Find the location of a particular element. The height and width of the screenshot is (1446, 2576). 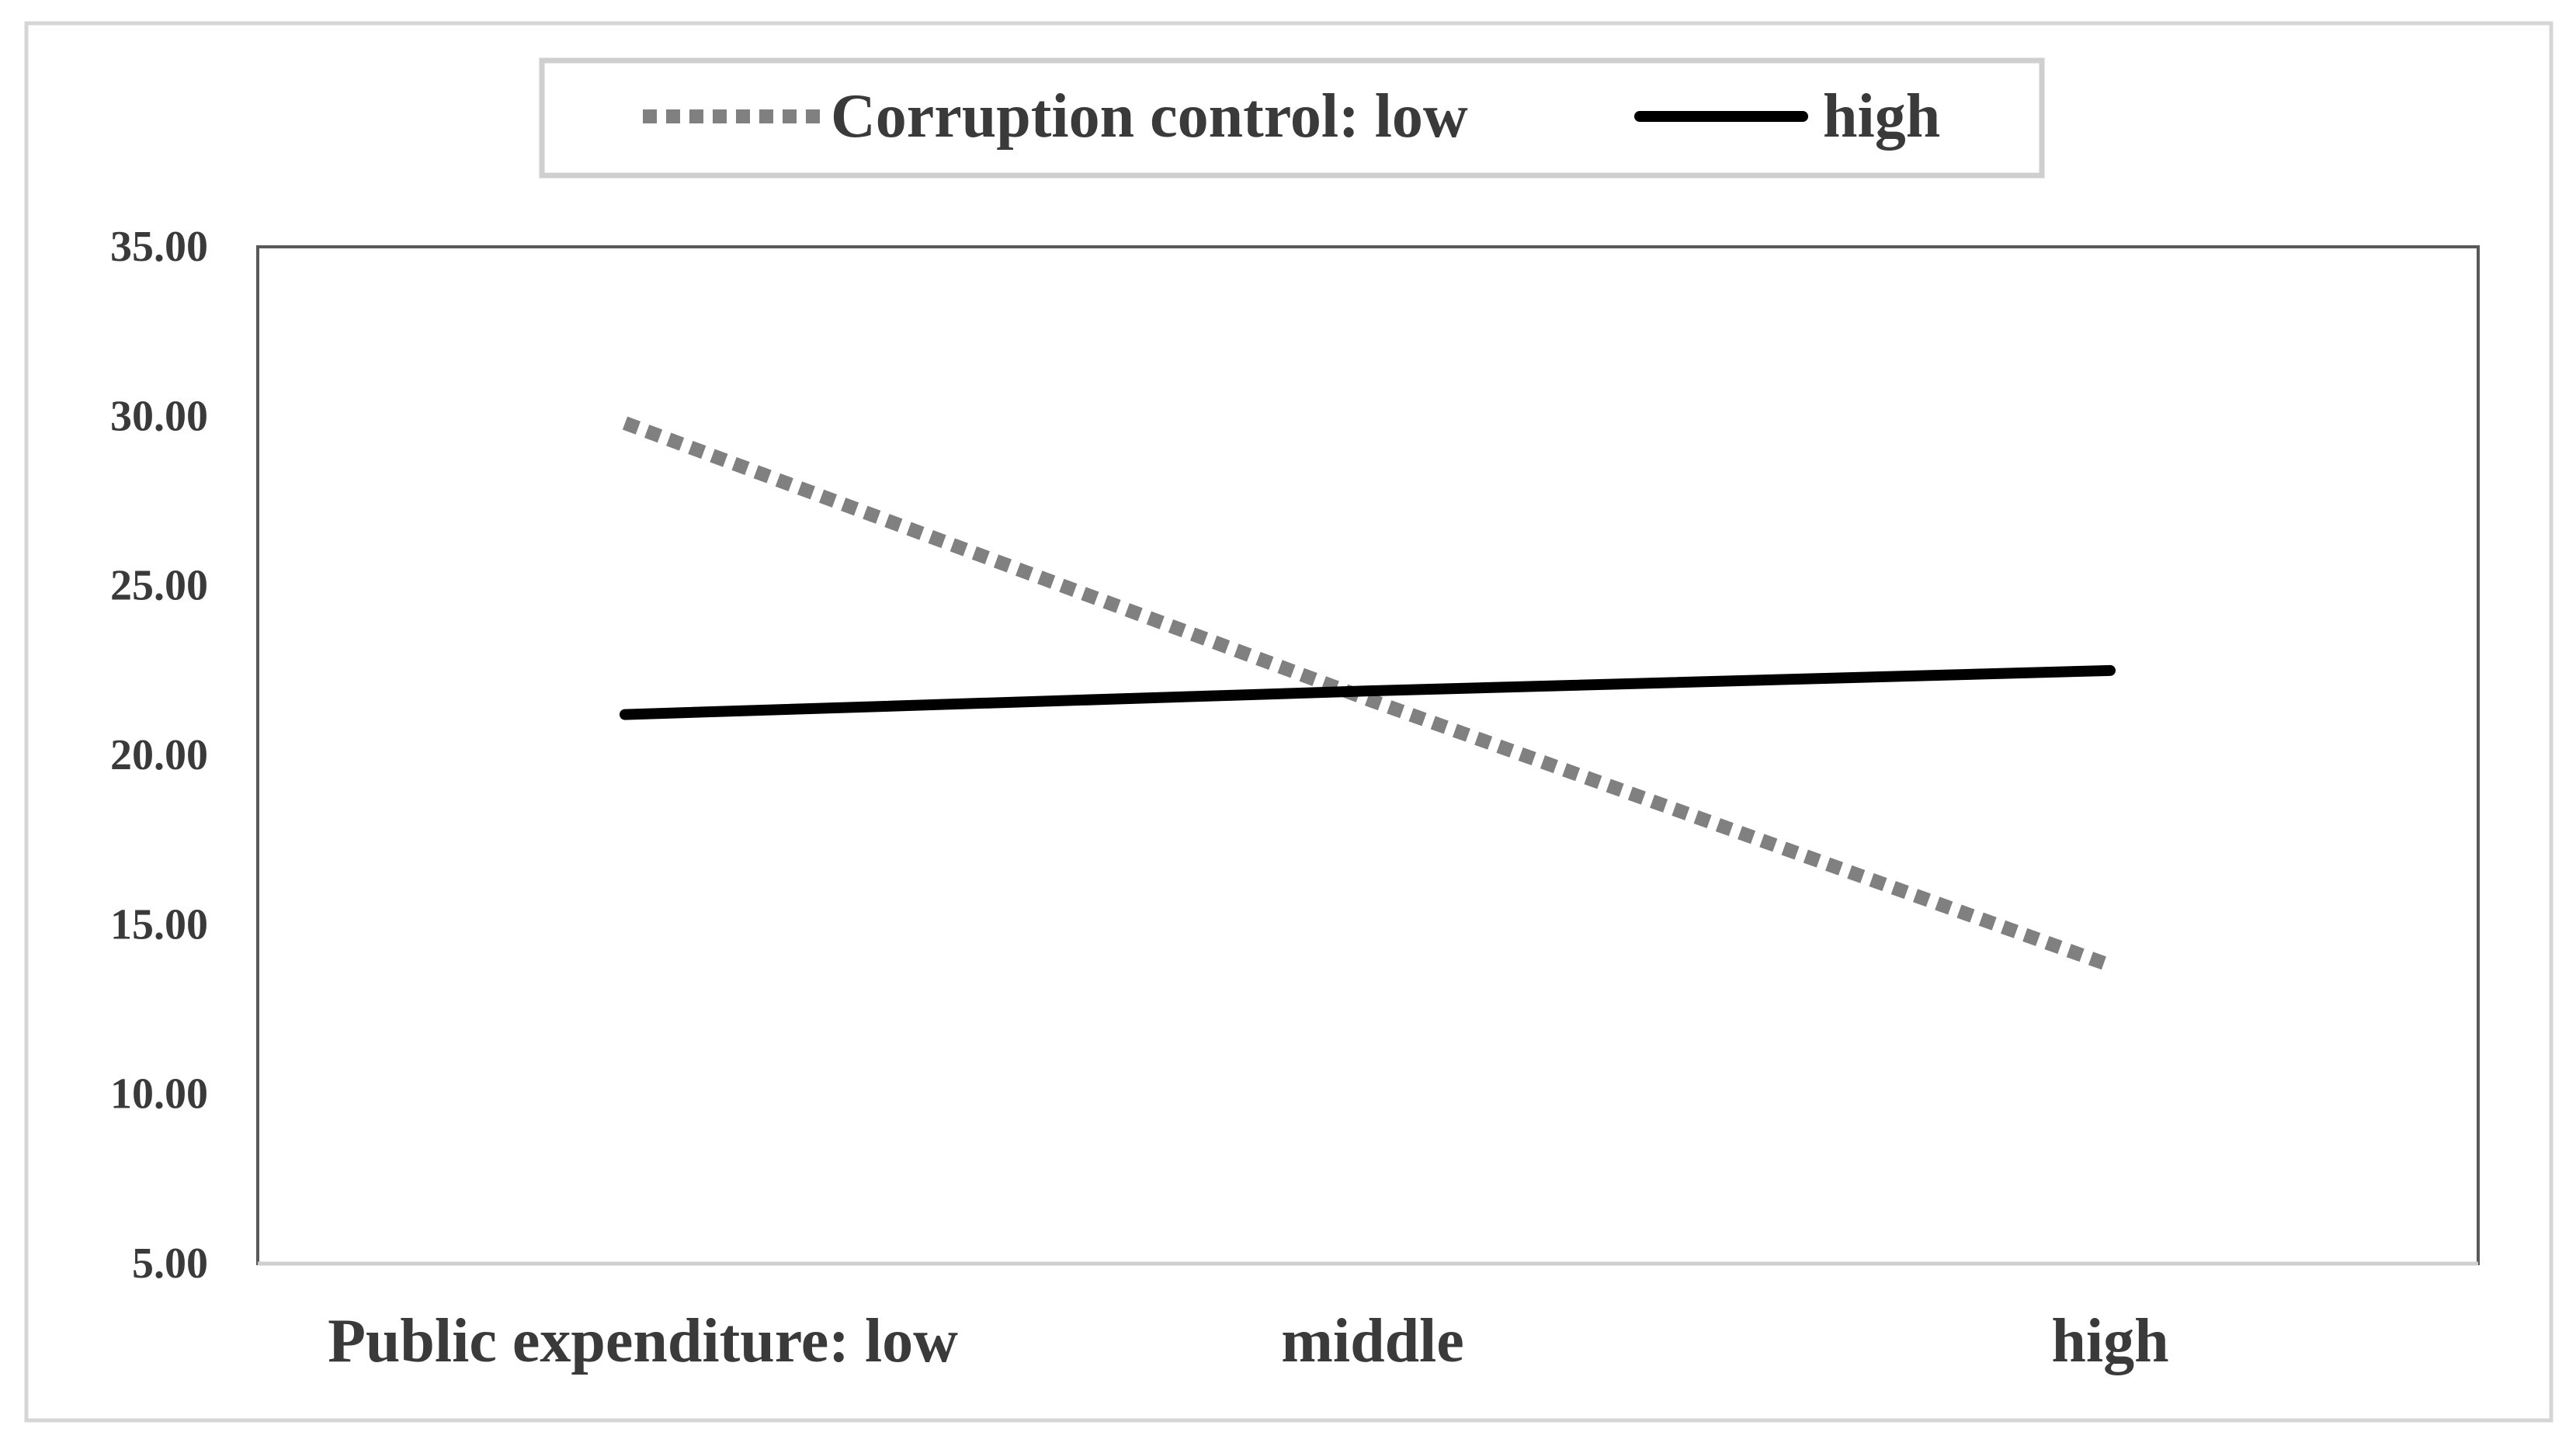

y-tick-label: 10.00 is located at coordinates (159, 1094).